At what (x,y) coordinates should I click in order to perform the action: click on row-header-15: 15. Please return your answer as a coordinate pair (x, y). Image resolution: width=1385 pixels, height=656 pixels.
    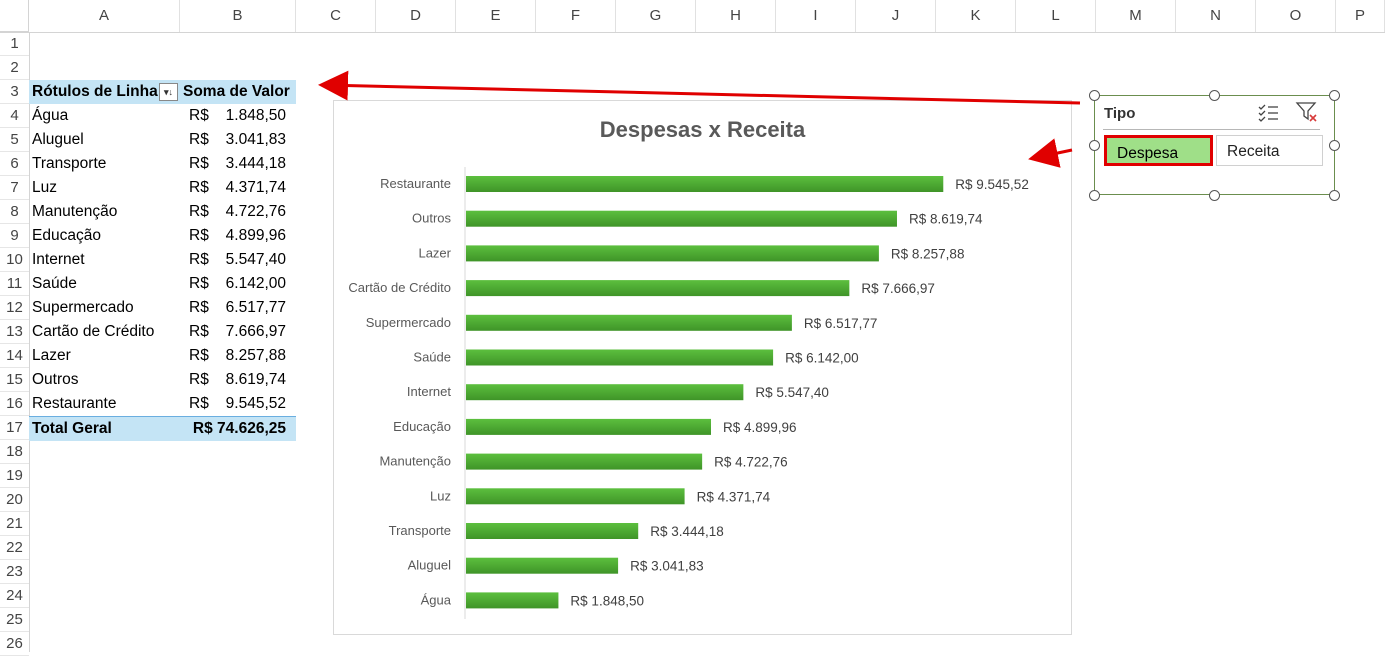
    Looking at the image, I should click on (14, 380).